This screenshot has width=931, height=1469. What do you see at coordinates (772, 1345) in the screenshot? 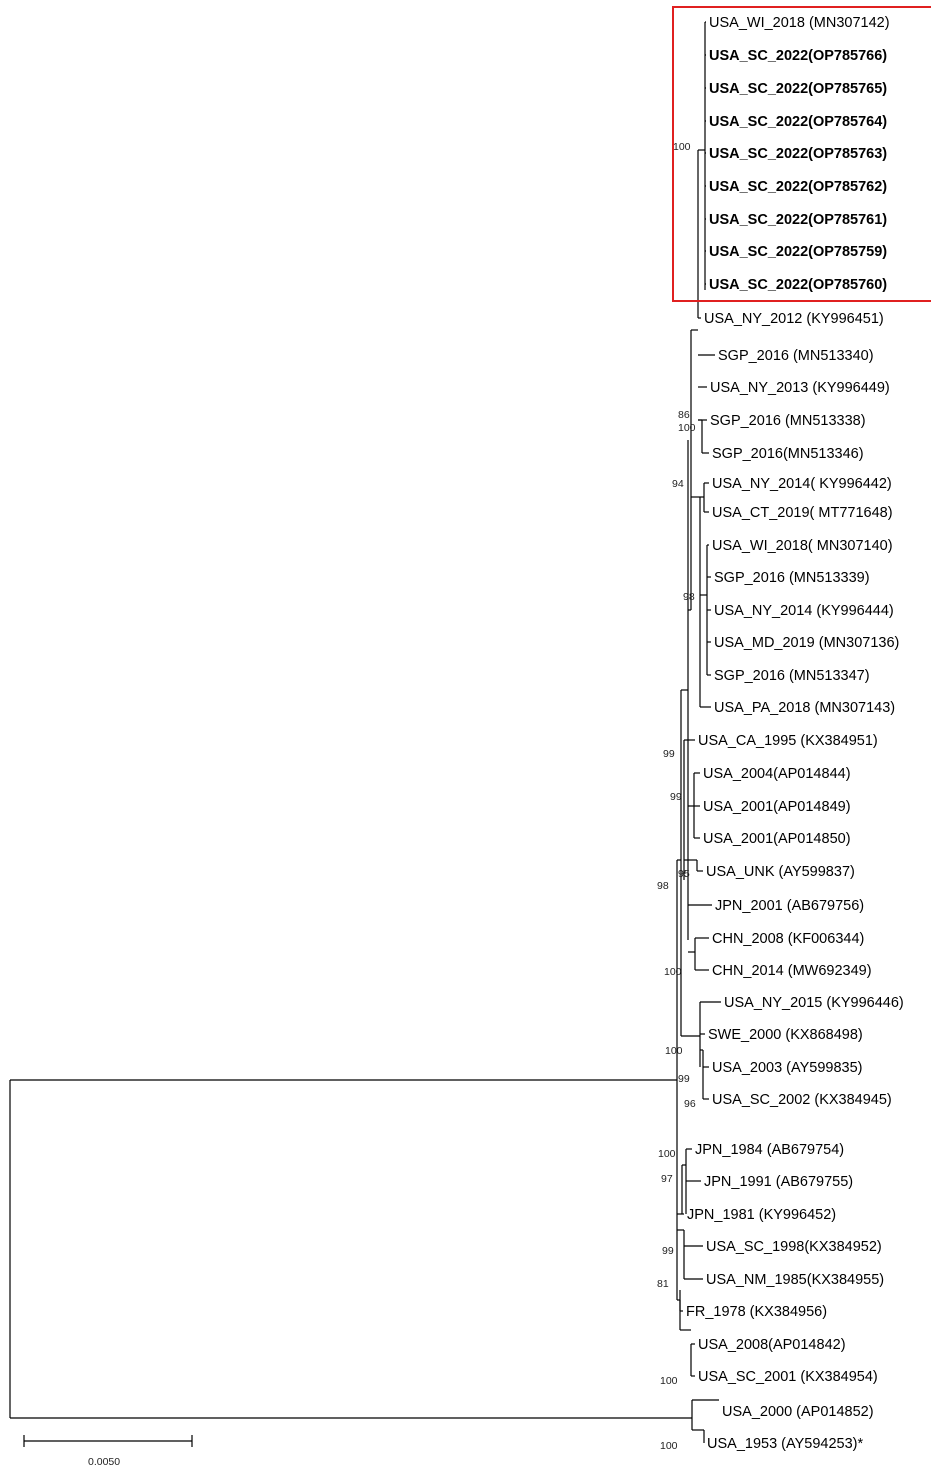
I see `leaf-label: USA_2008(AP014842)` at bounding box center [772, 1345].